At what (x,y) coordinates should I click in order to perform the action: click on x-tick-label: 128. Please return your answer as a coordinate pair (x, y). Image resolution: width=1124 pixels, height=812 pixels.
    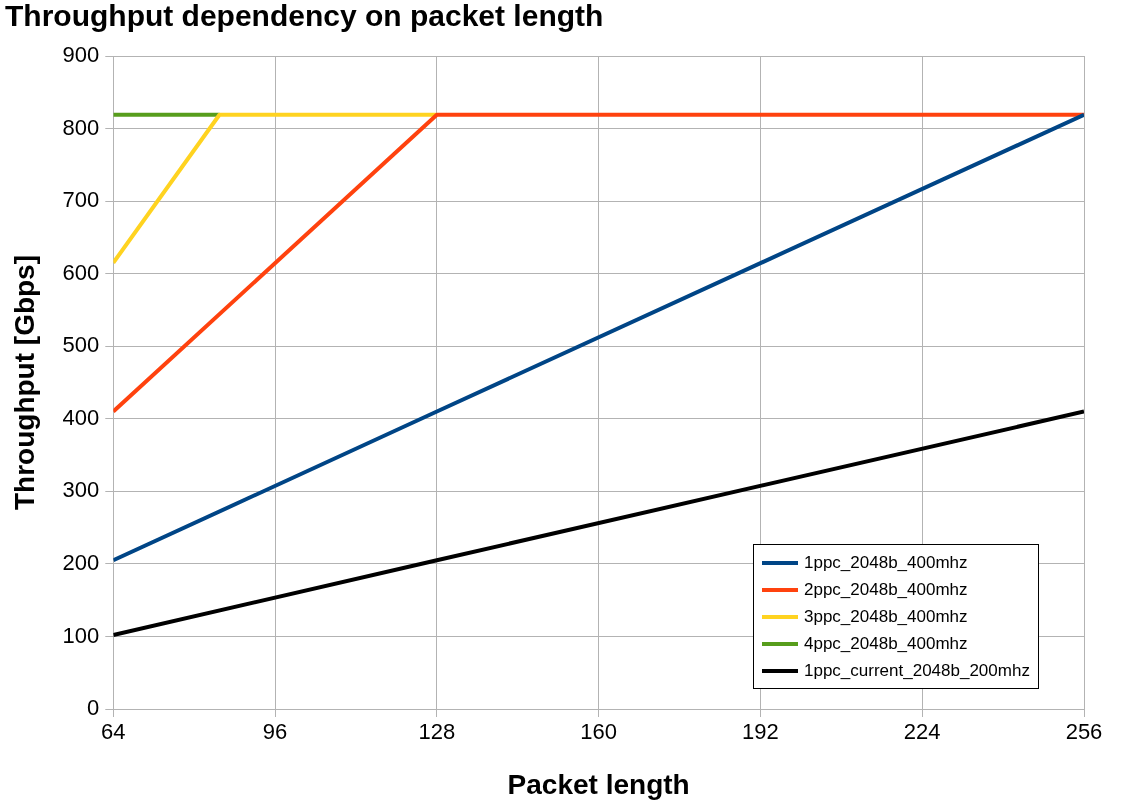
    Looking at the image, I should click on (437, 732).